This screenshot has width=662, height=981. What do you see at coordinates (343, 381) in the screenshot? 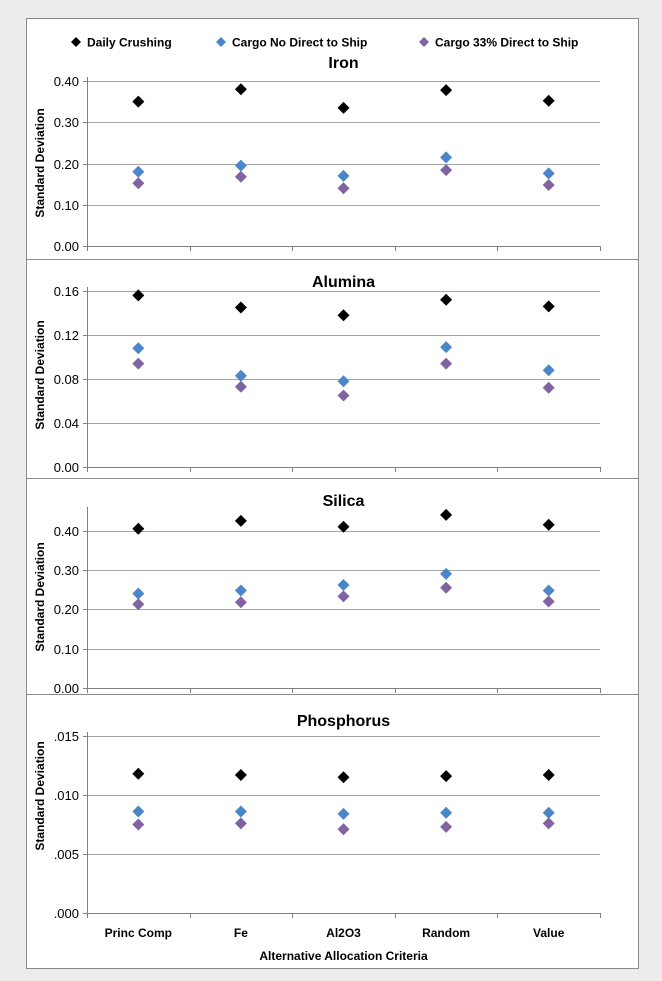
I see `data-point-alumina-cargo-no-direct-to-ship-al2o3` at bounding box center [343, 381].